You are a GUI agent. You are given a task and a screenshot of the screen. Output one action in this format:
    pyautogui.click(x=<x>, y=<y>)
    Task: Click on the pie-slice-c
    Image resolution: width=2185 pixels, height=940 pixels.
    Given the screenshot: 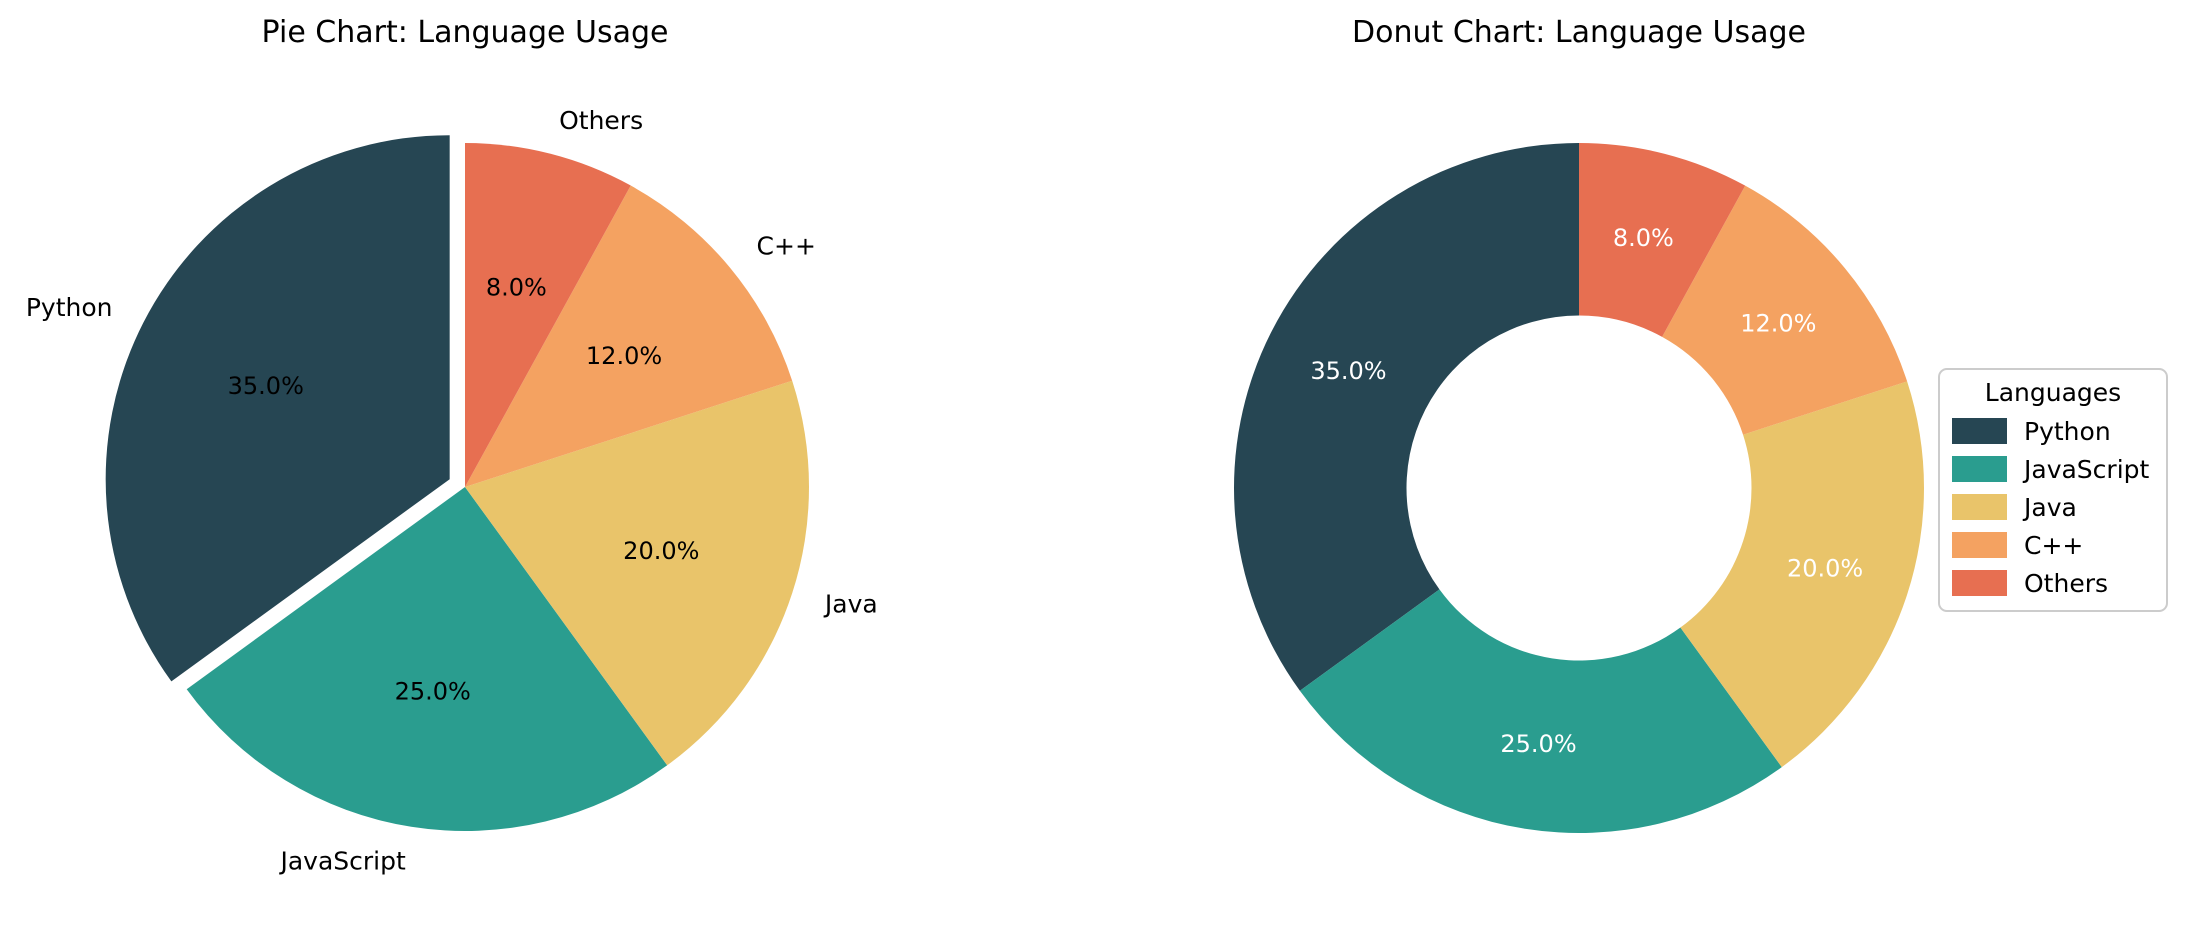 What is the action you would take?
    pyautogui.click(x=629, y=336)
    